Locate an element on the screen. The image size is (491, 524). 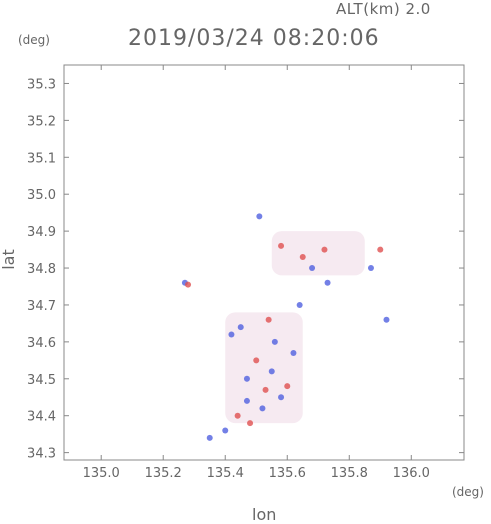
y-tick-label: 35.3 is located at coordinates (41, 84).